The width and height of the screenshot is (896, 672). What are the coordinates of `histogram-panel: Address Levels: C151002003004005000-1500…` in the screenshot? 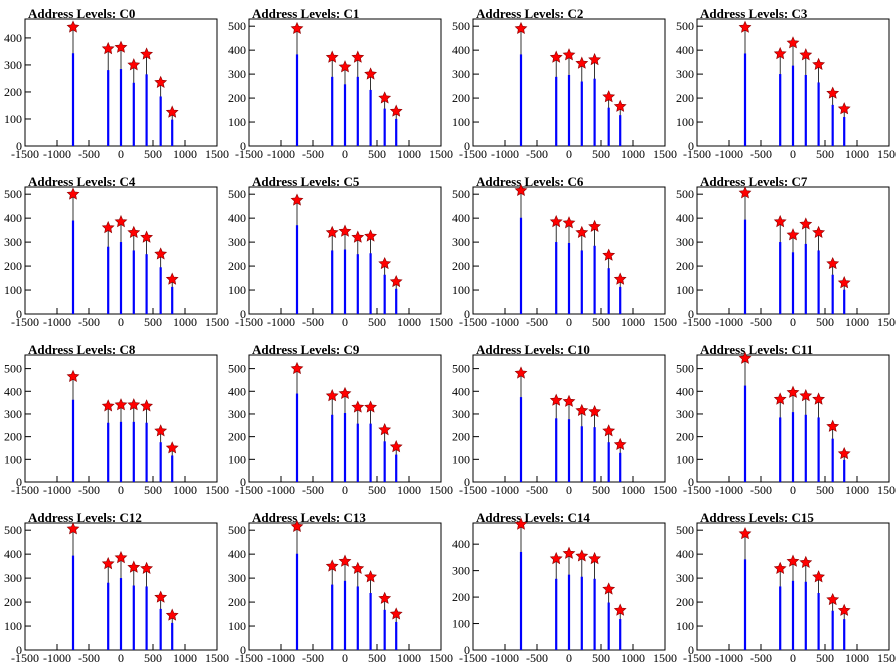 It's located at (786, 587).